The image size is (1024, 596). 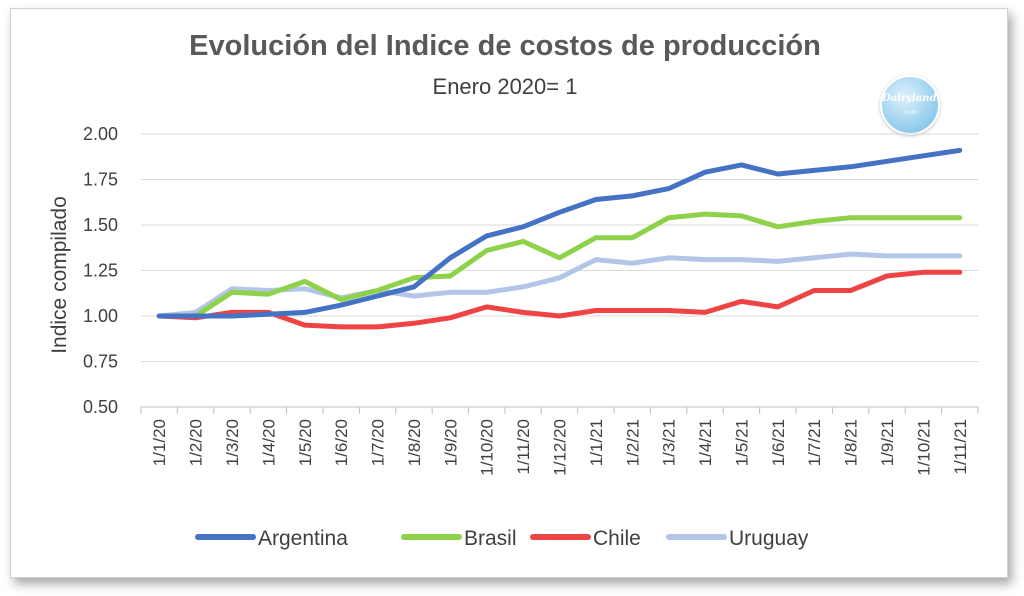 What do you see at coordinates (100, 225) in the screenshot?
I see `y-tick-label: 1.50` at bounding box center [100, 225].